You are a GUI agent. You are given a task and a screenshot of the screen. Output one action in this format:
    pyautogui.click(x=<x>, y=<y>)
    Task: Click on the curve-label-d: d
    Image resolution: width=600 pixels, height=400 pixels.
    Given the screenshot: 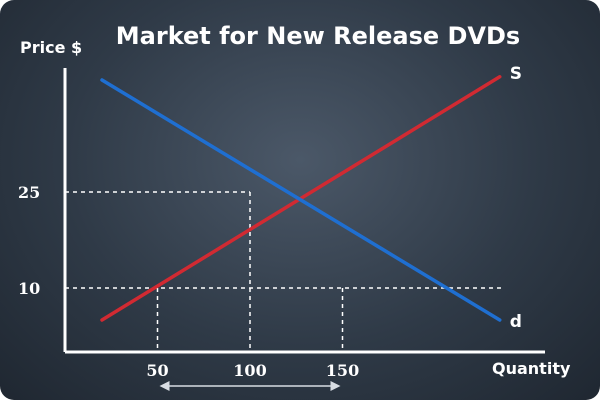 What is the action you would take?
    pyautogui.click(x=516, y=322)
    